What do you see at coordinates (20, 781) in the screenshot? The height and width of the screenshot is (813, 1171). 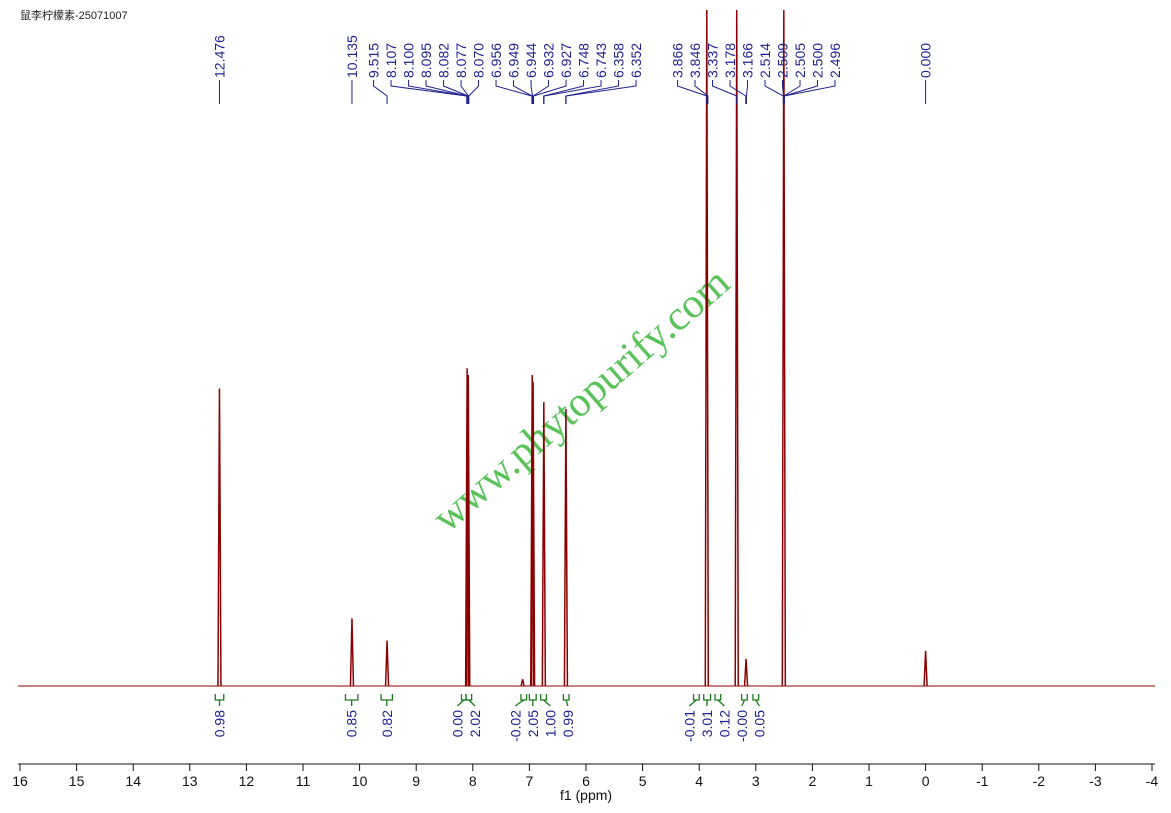 I see `x-tick-label: 16` at bounding box center [20, 781].